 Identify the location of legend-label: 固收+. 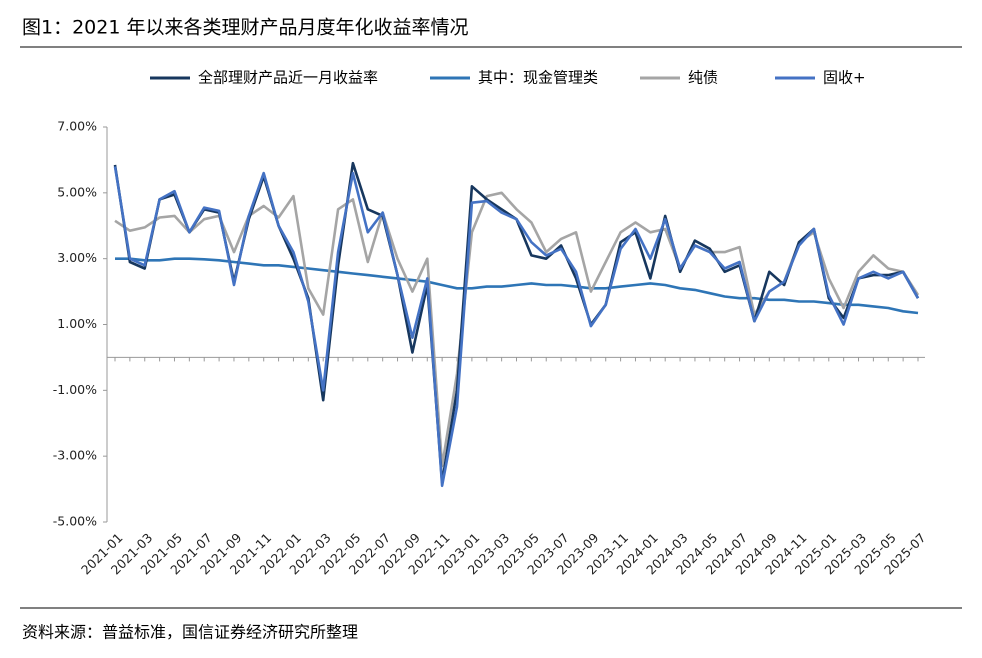
(844, 78).